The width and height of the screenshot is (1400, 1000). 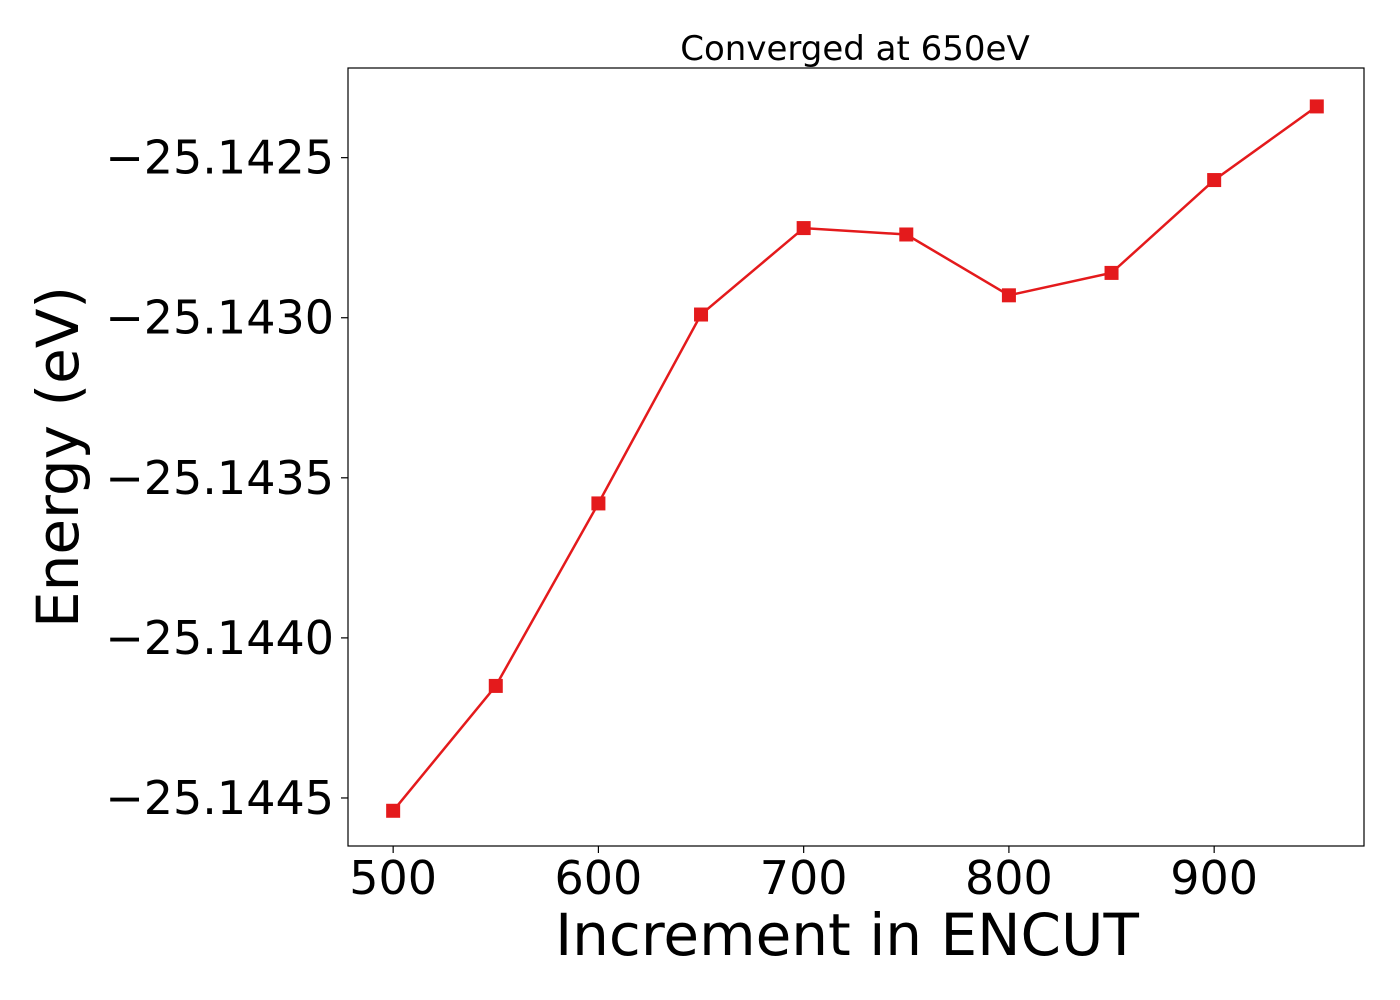 What do you see at coordinates (219, 158) in the screenshot?
I see `y-tick-label: −25.1425` at bounding box center [219, 158].